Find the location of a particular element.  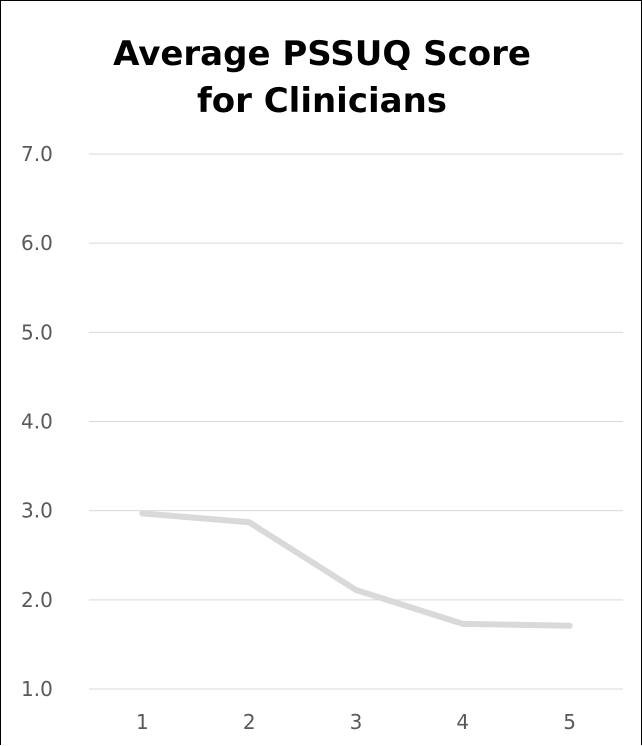

y-tick-label: 5.0 is located at coordinates (37, 332).